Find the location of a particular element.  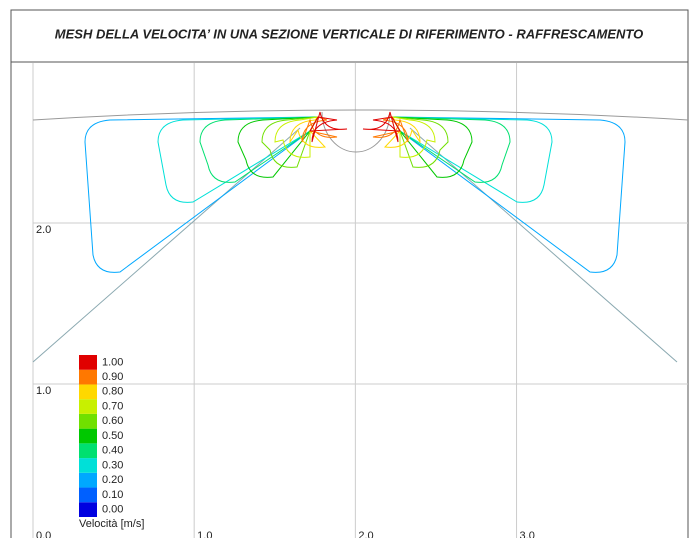

colorbar-label: 0.40 is located at coordinates (112, 451).